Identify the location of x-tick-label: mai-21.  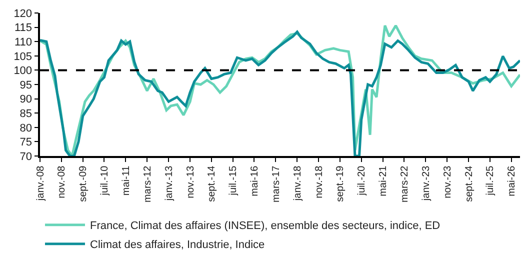
(384, 180).